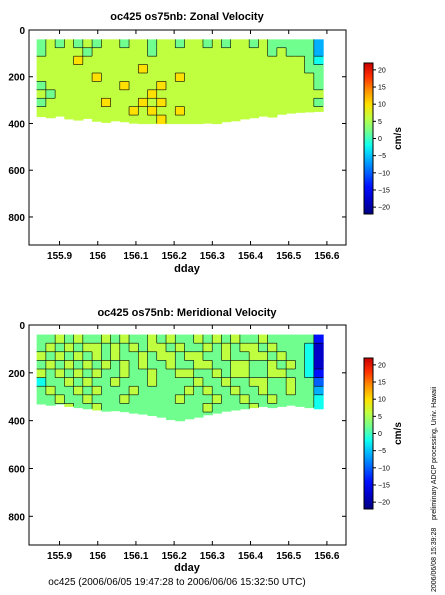  I want to click on x-tick-label: 156.6, so click(326, 556).